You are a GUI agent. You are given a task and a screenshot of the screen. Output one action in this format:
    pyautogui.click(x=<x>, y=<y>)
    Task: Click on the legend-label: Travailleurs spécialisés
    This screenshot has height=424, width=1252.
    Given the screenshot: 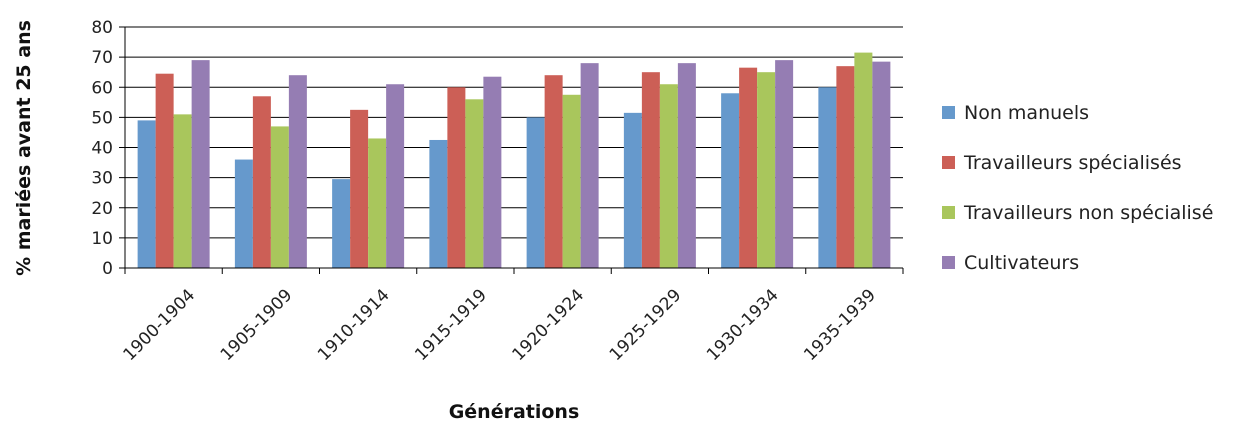 What is the action you would take?
    pyautogui.click(x=1072, y=163)
    